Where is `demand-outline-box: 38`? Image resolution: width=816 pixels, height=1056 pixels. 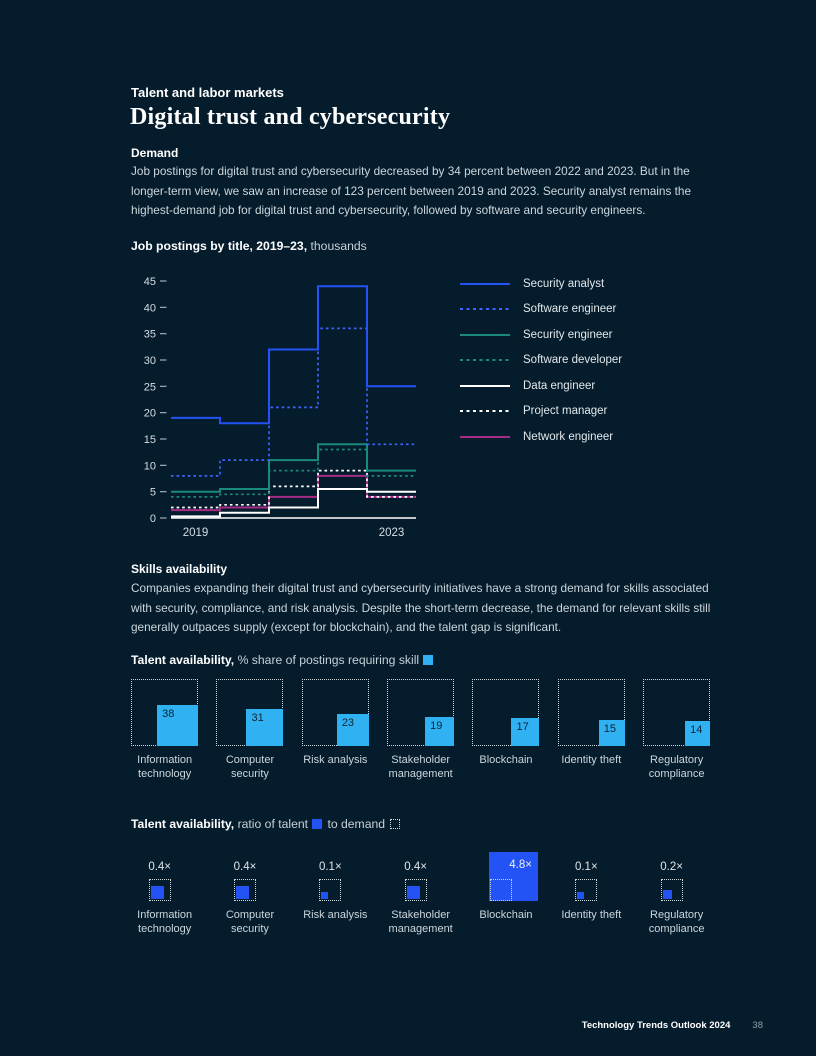 demand-outline-box: 38 is located at coordinates (165, 712).